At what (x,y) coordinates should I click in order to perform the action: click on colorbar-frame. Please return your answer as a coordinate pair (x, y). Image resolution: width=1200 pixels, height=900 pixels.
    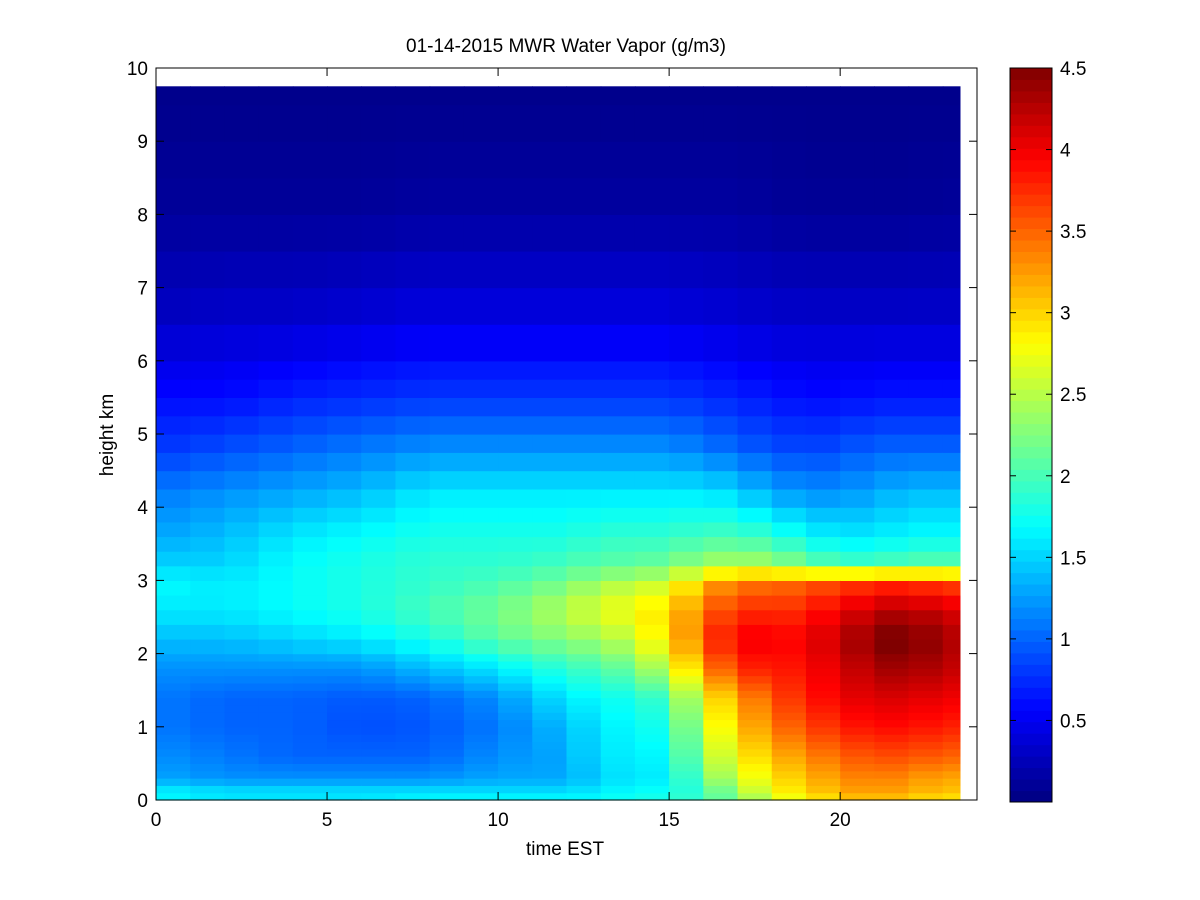
    Looking at the image, I should click on (1031, 435).